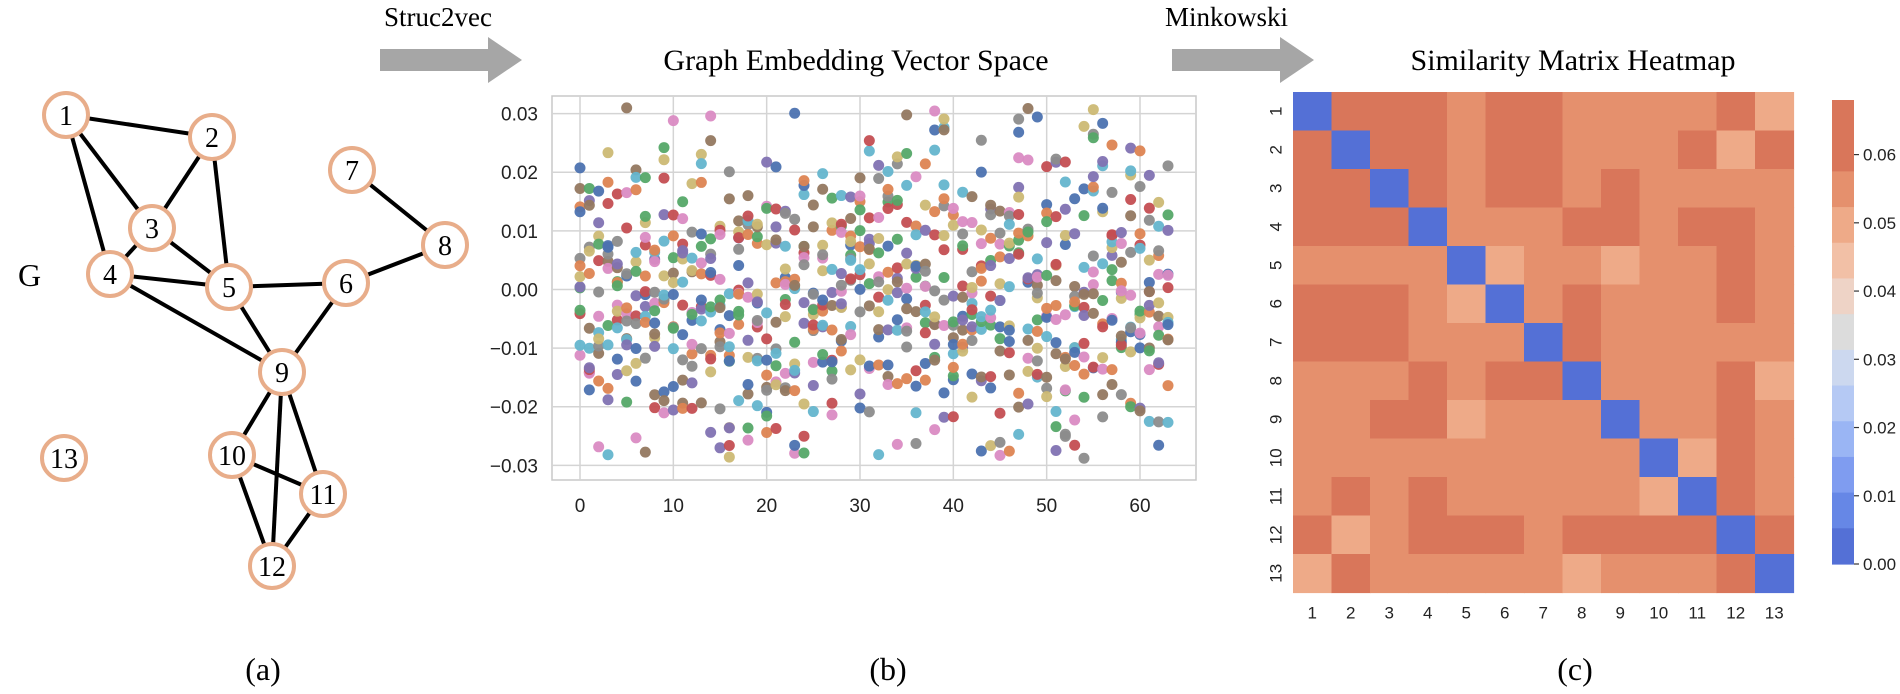 Image resolution: width=1900 pixels, height=694 pixels. Describe the element at coordinates (352, 171) in the screenshot. I see `graph-node-label: 7` at that location.